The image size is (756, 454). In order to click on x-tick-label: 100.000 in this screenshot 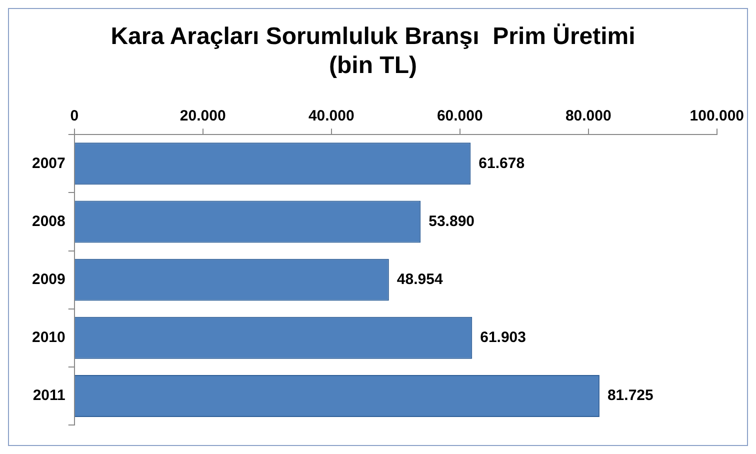, I will do `click(717, 116)`.